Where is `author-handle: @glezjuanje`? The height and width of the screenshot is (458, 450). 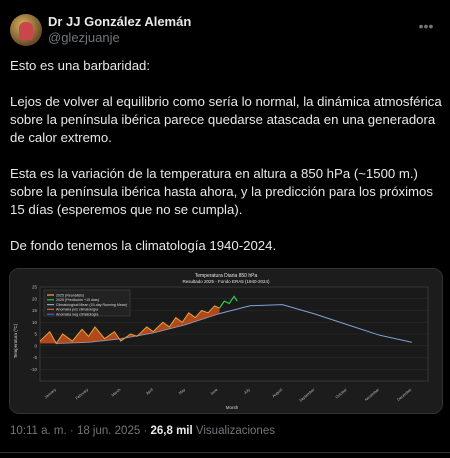
author-handle: @glezjuanje is located at coordinates (84, 37).